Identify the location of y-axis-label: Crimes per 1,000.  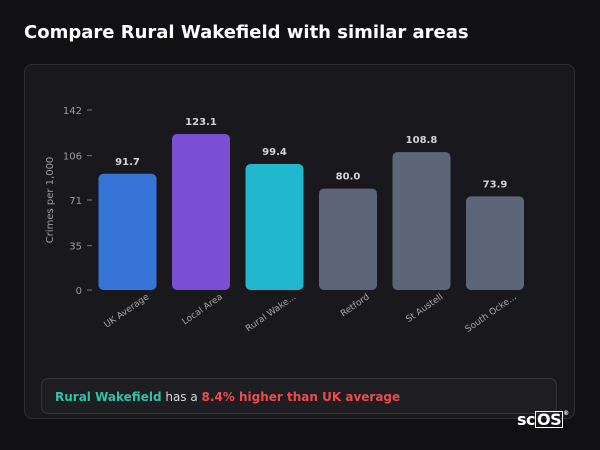
(50, 200).